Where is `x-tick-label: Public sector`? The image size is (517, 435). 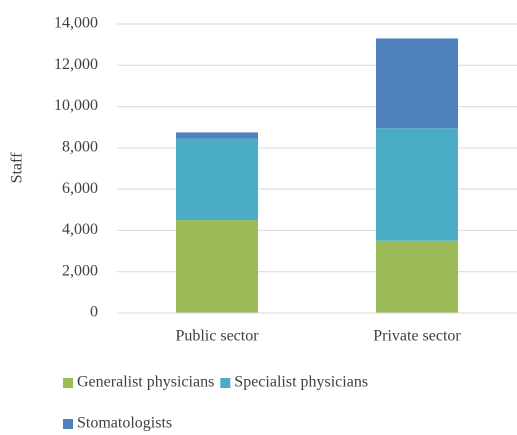 x-tick-label: Public sector is located at coordinates (217, 336).